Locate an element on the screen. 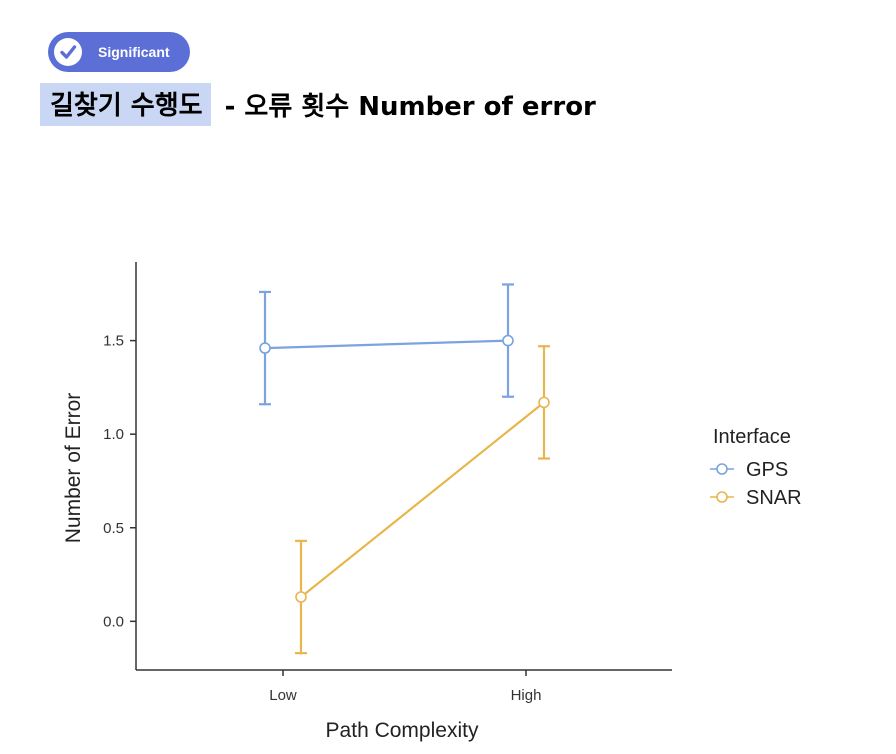 The image size is (896, 754). series-snar is located at coordinates (422, 500).